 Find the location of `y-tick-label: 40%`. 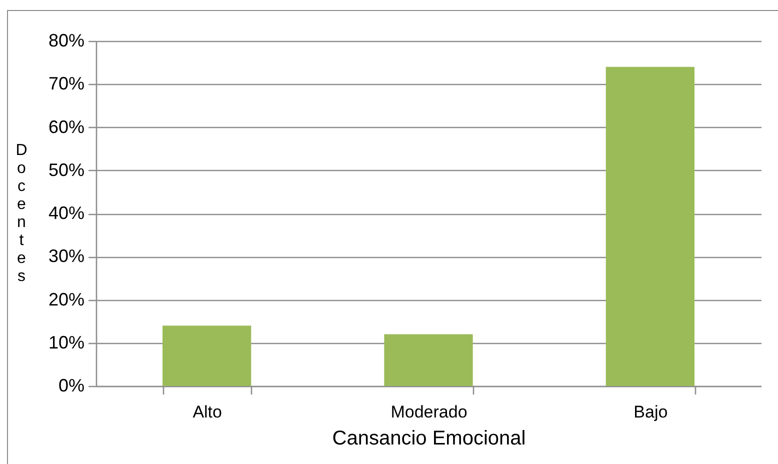

y-tick-label: 40% is located at coordinates (66, 213).